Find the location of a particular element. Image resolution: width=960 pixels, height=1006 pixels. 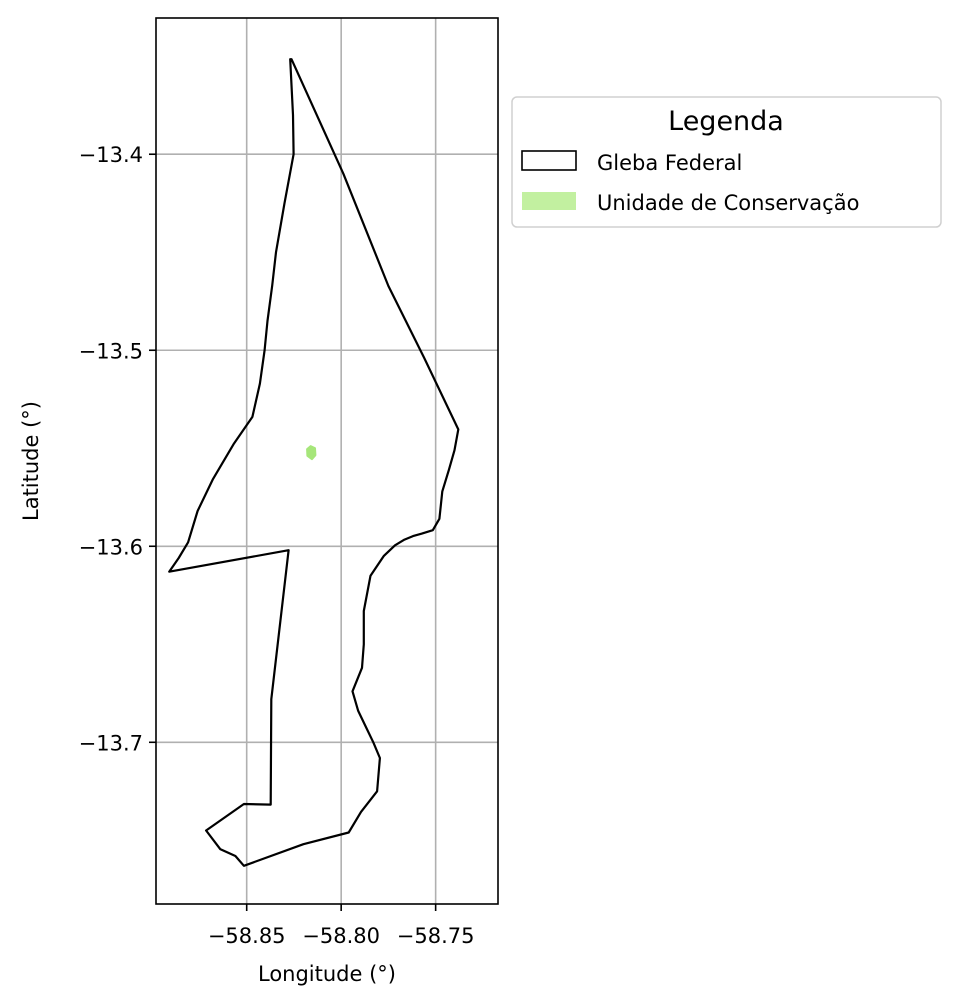

x-axis-ticks: −58.85 −58.80 −58.75 is located at coordinates (341, 926).